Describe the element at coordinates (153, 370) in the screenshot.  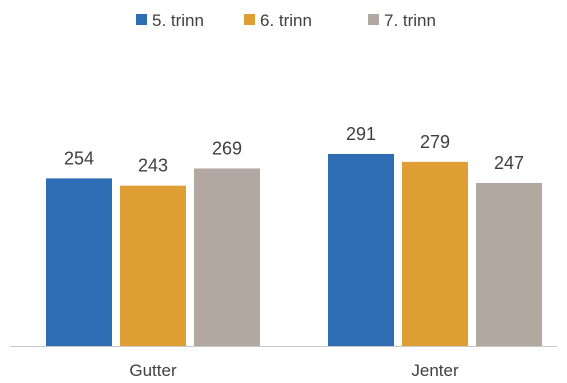
I see `category-label: Gutter` at that location.